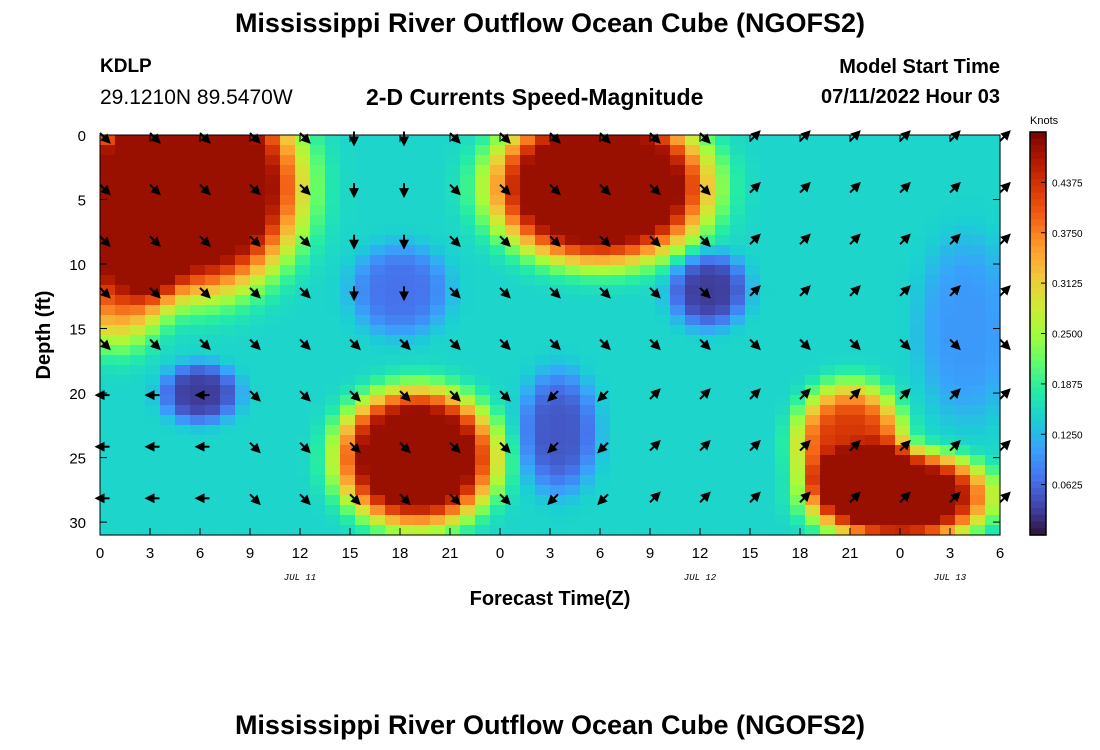  Describe the element at coordinates (250, 553) in the screenshot. I see `x-tick-label: 9` at that location.